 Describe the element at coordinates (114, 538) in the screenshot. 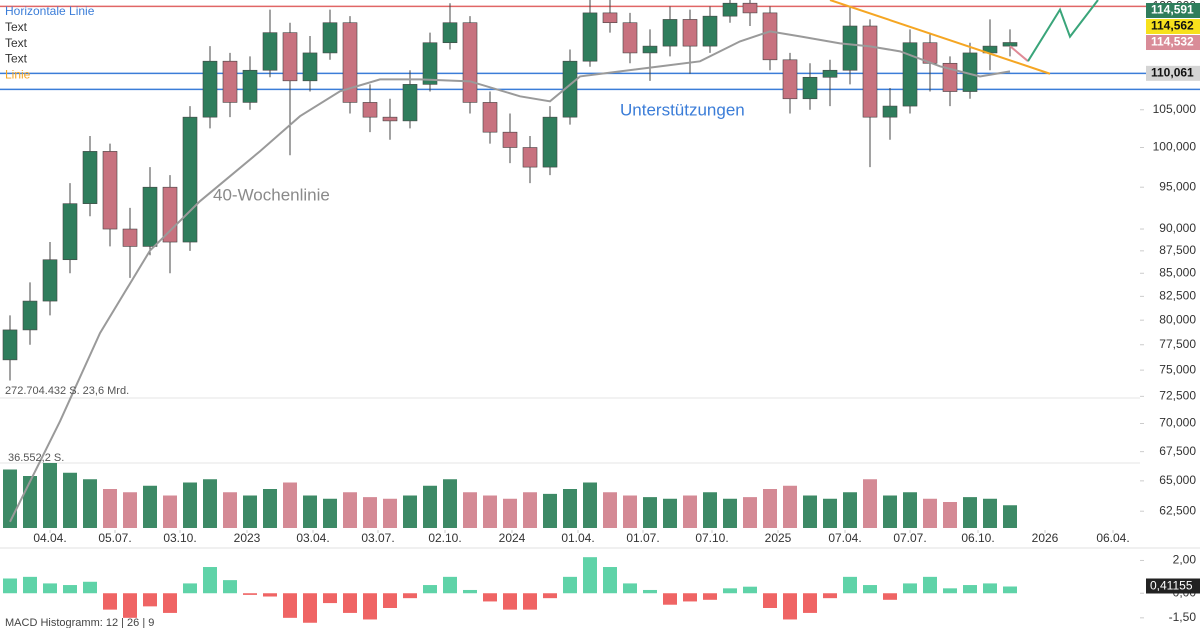

I see `x-tick-label: 05.07.` at that location.